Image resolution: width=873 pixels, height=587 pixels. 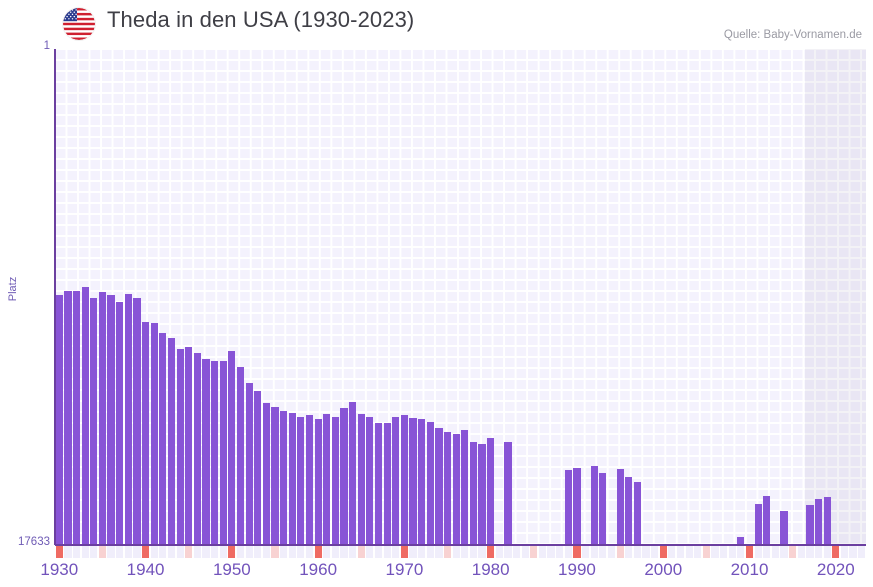 I want to click on x-axis-ticks, so click(x=460, y=552).